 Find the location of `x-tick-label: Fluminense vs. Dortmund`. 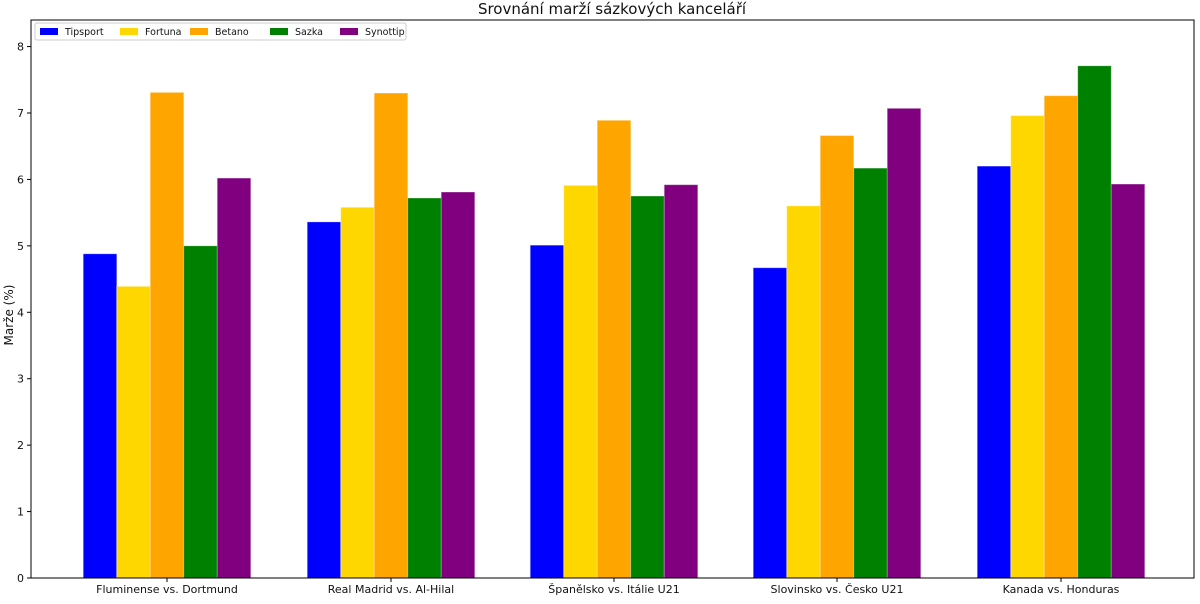

x-tick-label: Fluminense vs. Dortmund is located at coordinates (167, 589).